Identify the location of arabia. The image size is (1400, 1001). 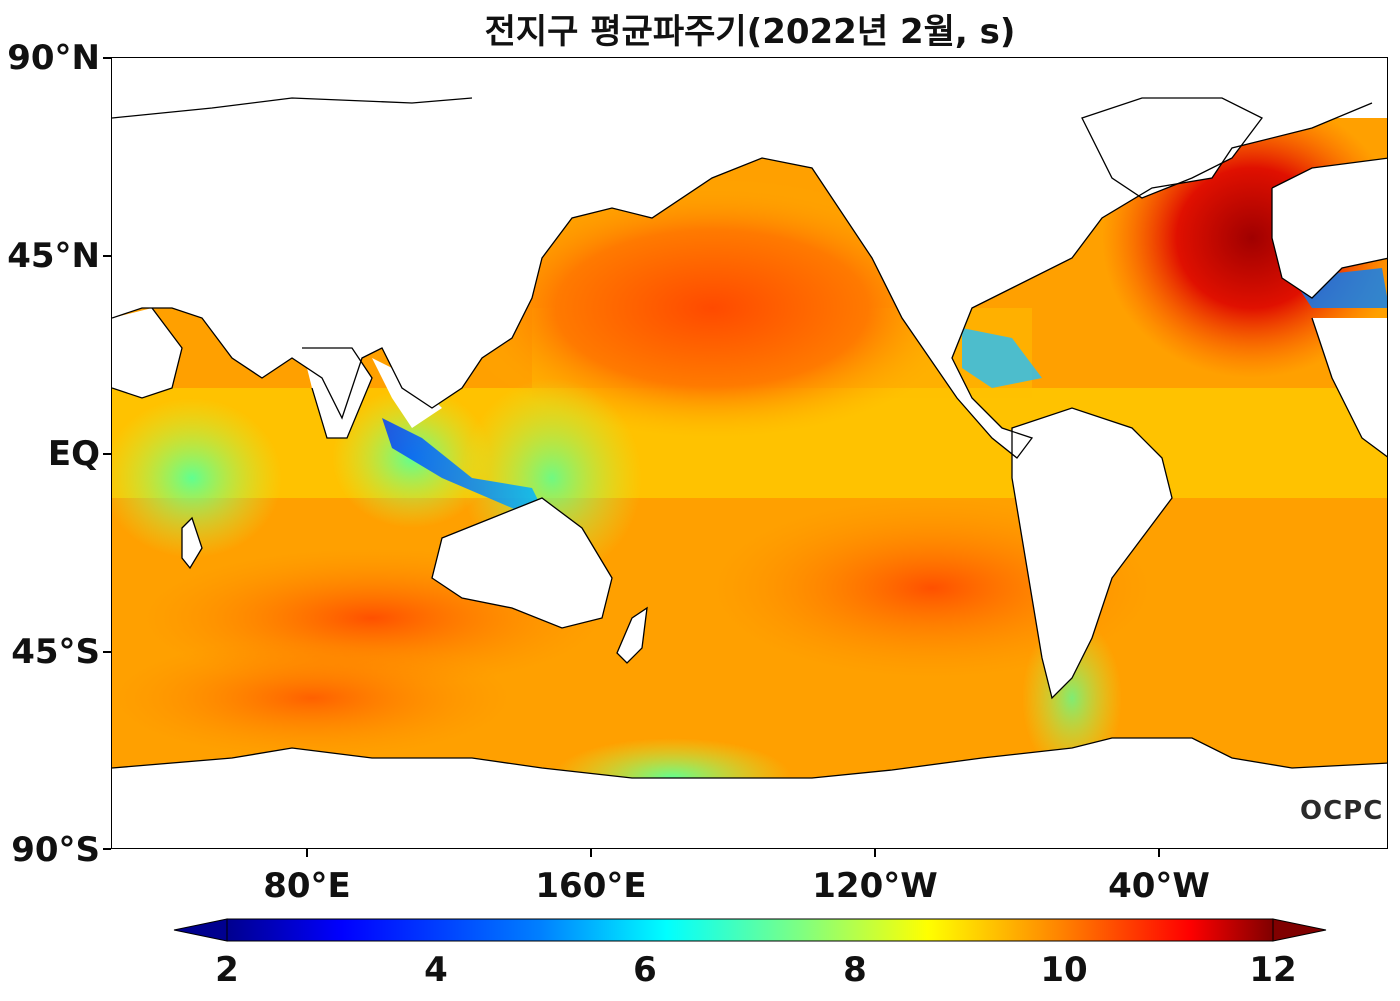
(147, 353).